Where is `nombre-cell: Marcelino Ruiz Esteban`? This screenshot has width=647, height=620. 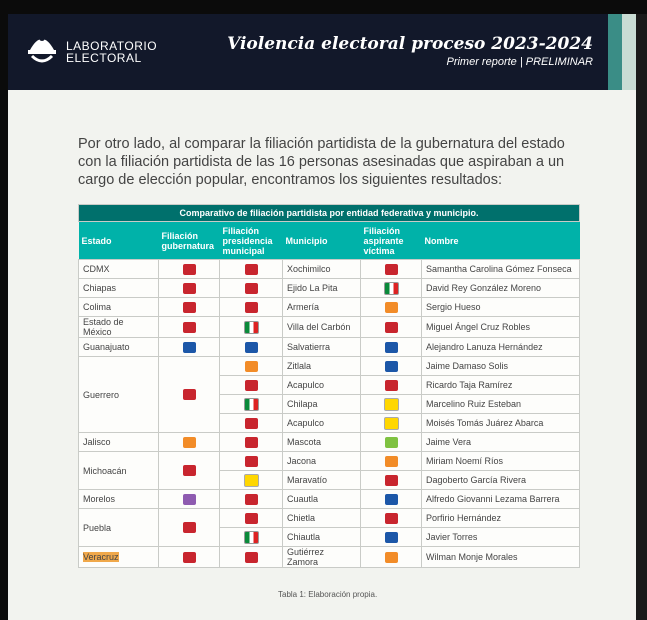 nombre-cell: Marcelino Ruiz Esteban is located at coordinates (500, 404).